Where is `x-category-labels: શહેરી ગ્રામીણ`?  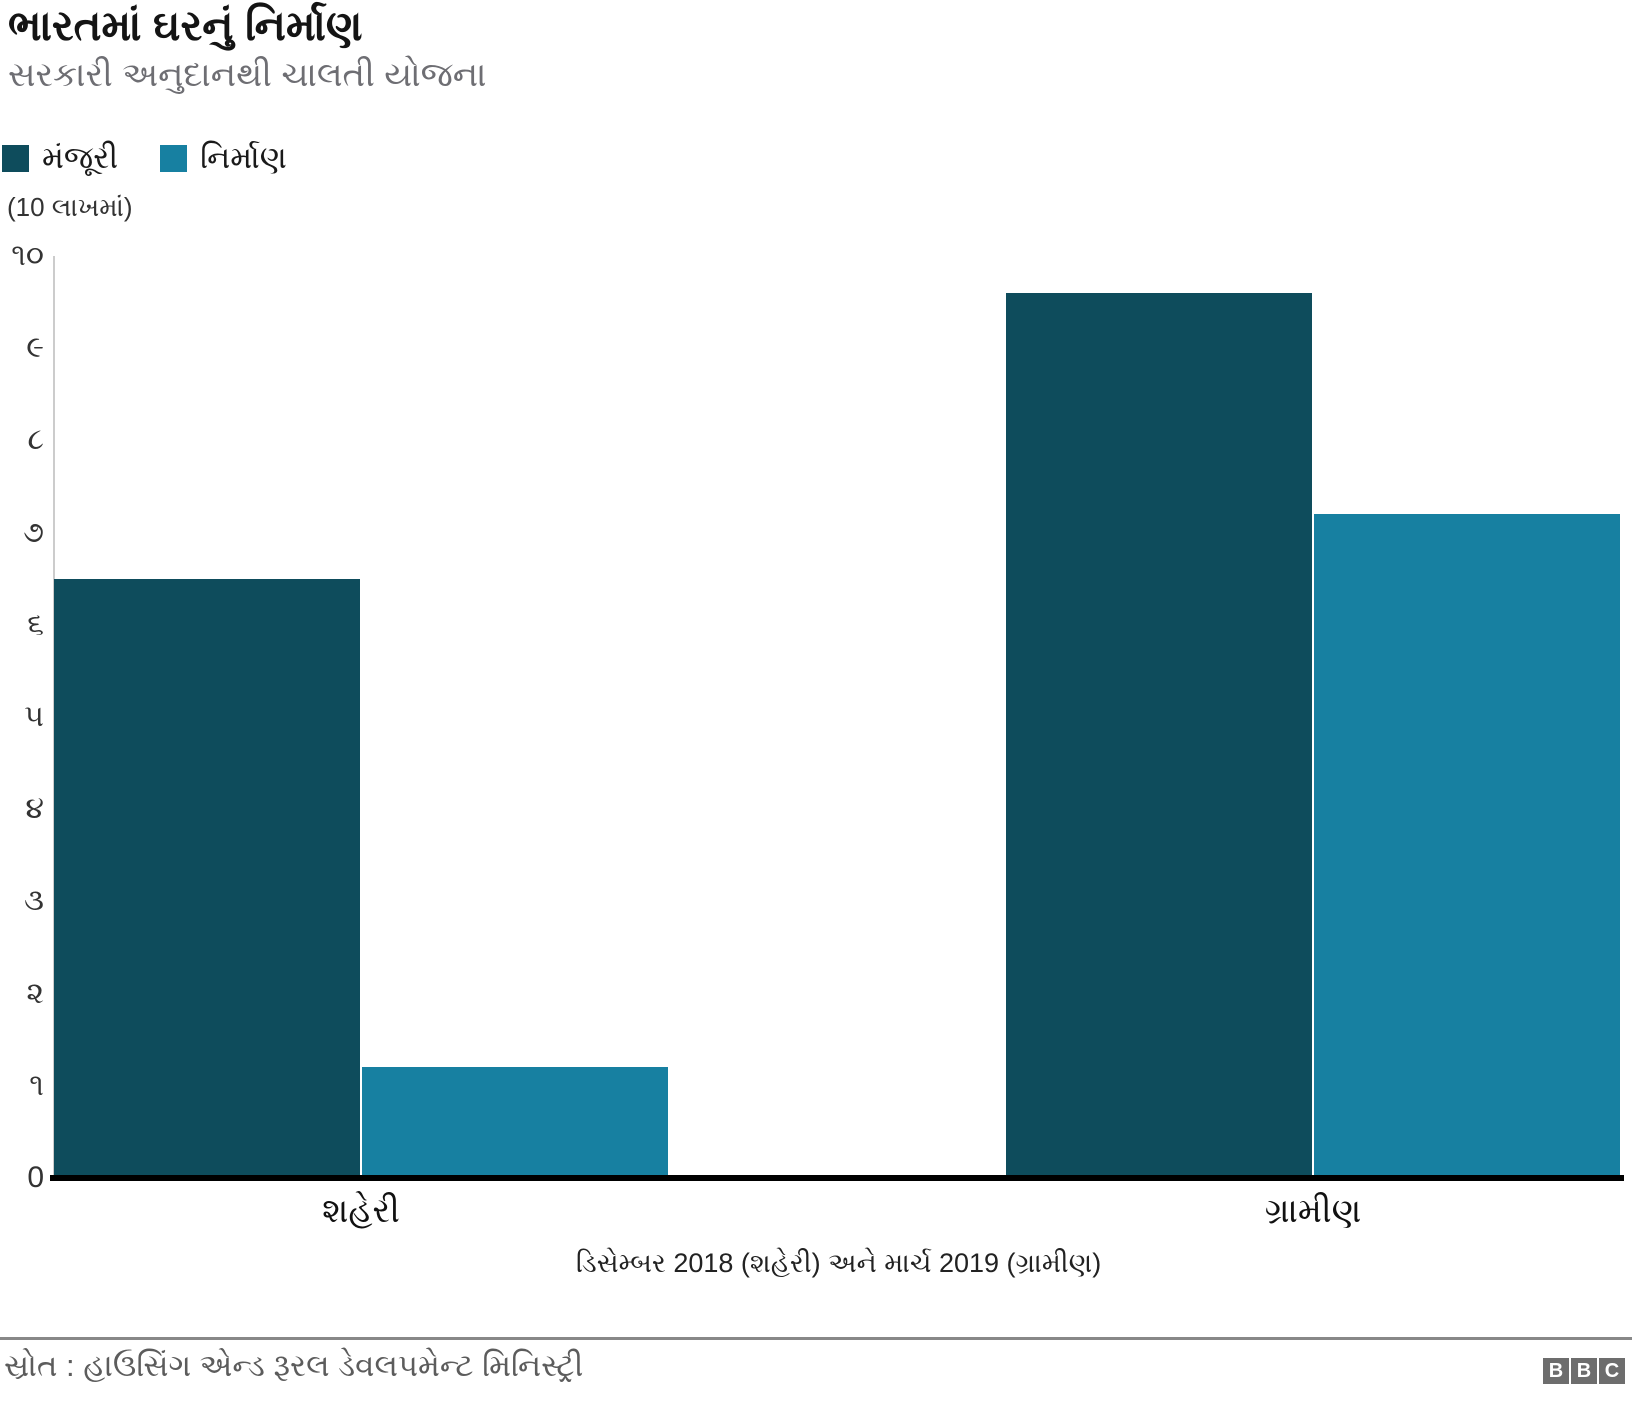 x-category-labels: શહેરી ગ્રામીણ is located at coordinates (838, 1215).